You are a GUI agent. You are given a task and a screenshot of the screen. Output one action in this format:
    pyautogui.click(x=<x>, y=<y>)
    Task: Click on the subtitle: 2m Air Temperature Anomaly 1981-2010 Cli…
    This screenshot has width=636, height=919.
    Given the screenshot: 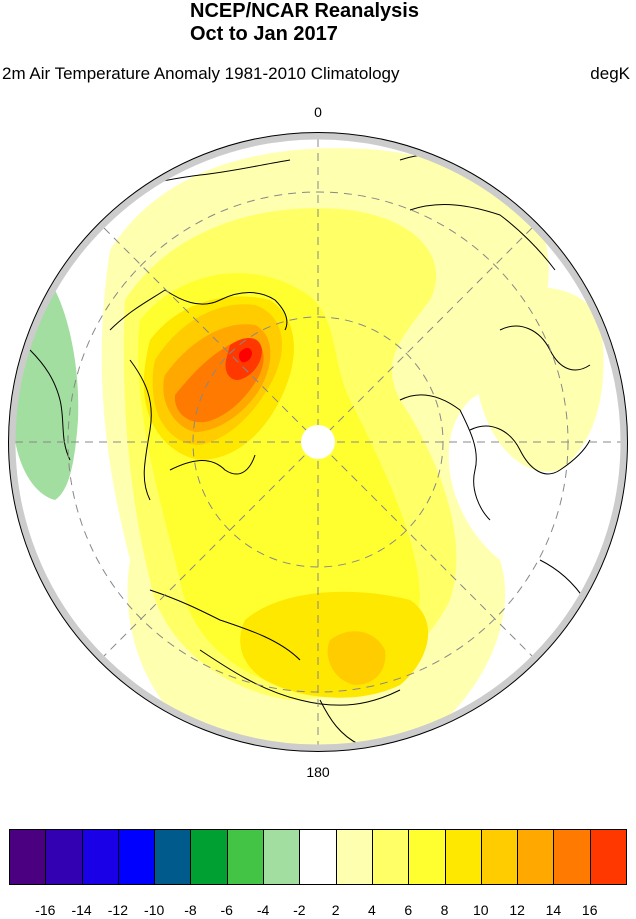 What is the action you would take?
    pyautogui.click(x=201, y=73)
    